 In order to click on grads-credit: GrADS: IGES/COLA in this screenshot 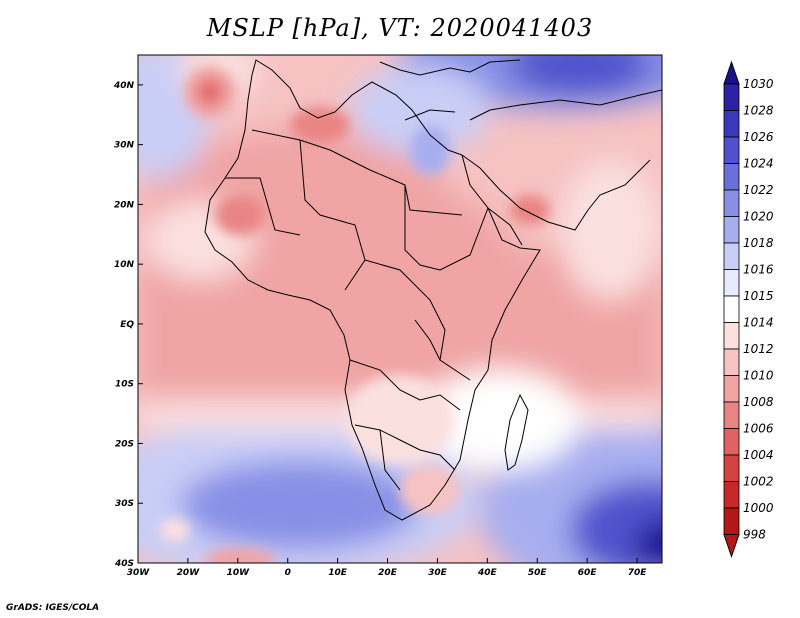, I will do `click(53, 608)`.